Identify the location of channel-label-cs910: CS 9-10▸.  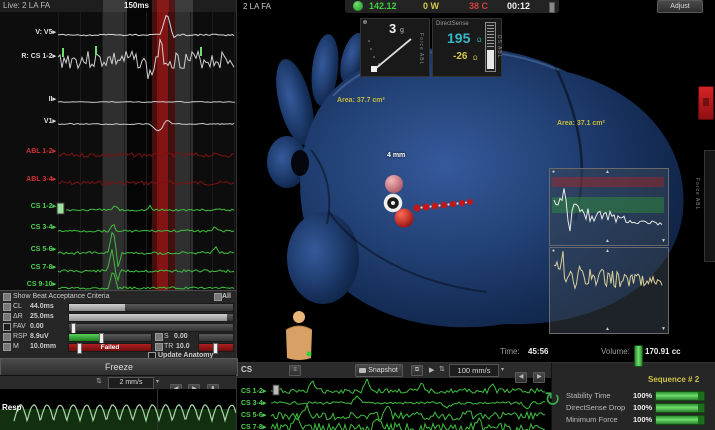
(41, 284).